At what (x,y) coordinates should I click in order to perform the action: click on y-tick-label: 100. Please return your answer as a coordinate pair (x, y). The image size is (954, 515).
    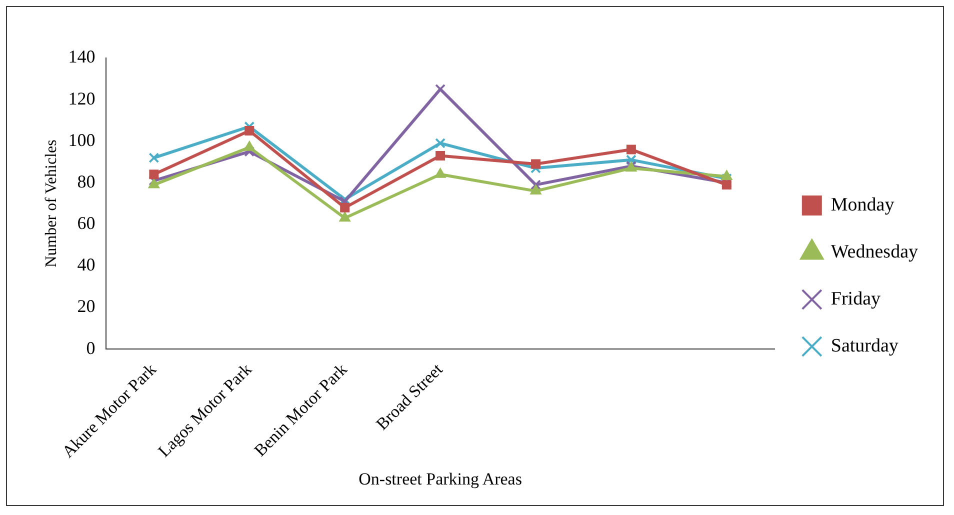
    Looking at the image, I should click on (82, 140).